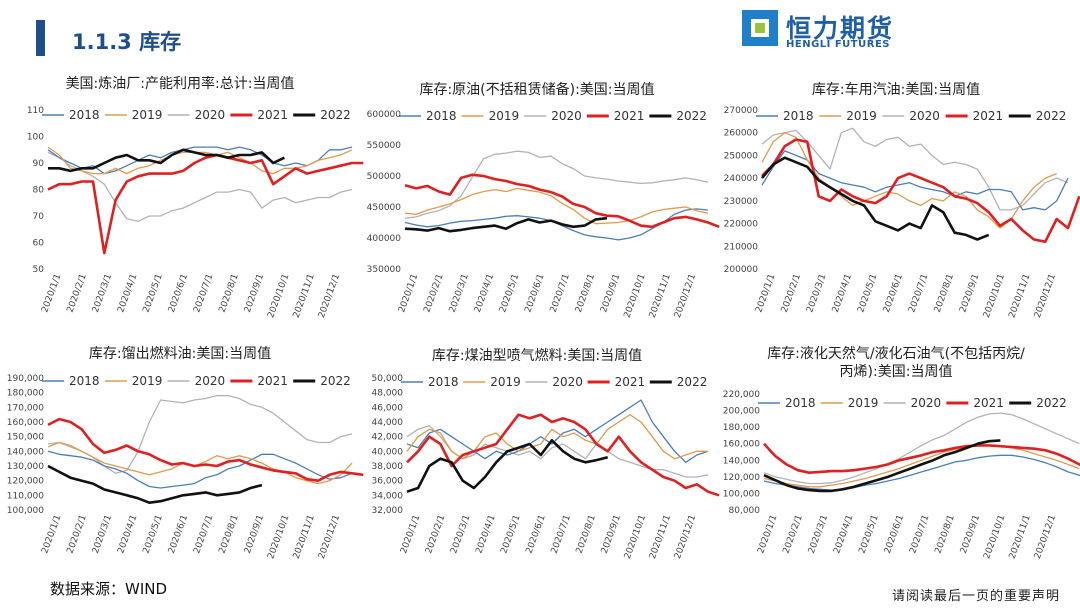 The width and height of the screenshot is (1080, 608). I want to click on y-tick-label: 260000, so click(741, 134).